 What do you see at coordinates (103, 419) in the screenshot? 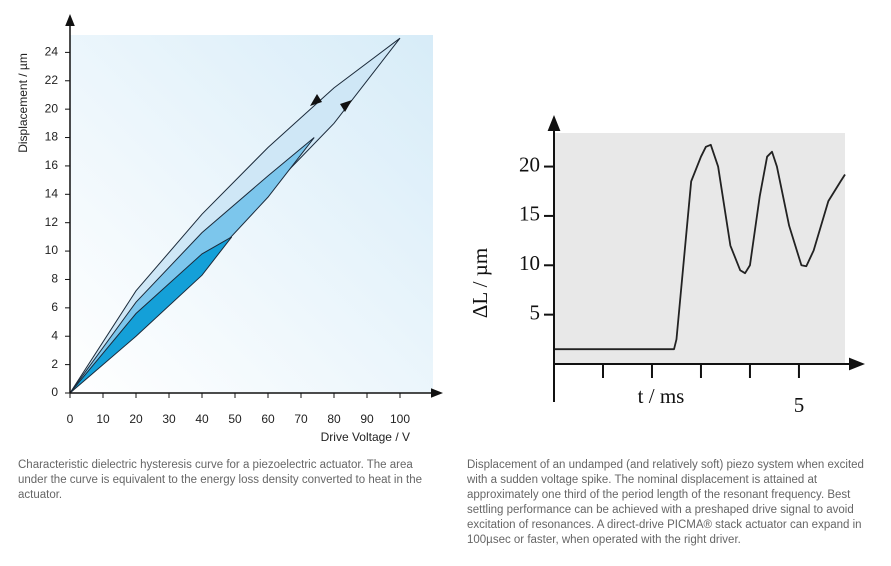
I see `x-tick-label: 10` at bounding box center [103, 419].